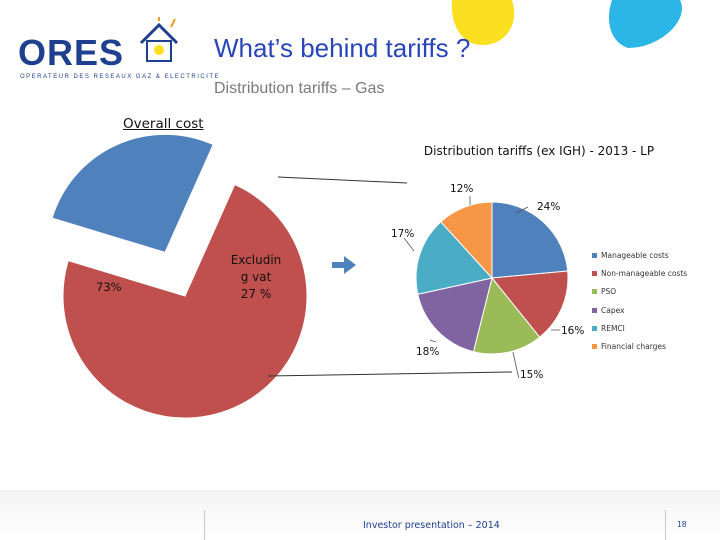  Describe the element at coordinates (132, 193) in the screenshot. I see `overall-slice-excl-vat` at that location.